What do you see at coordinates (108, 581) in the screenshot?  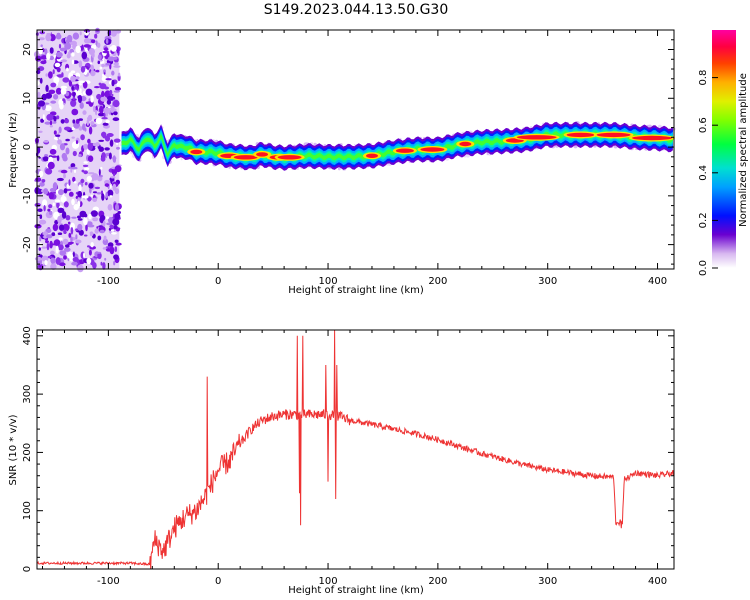 I see `x-tick-label: -100` at bounding box center [108, 581].